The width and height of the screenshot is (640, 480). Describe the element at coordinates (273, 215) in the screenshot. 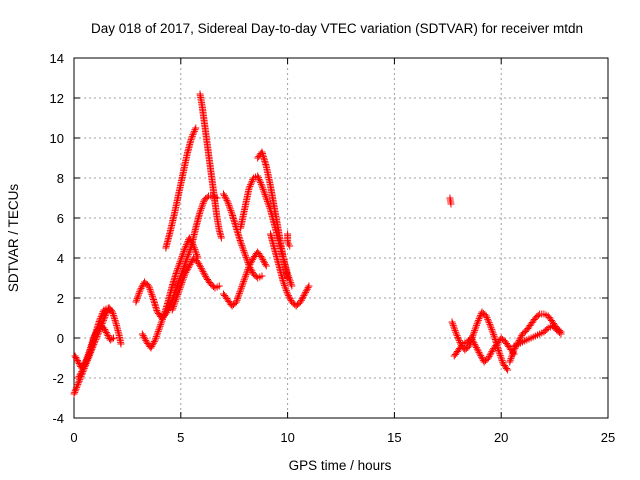

I see `series-arc-l` at that location.